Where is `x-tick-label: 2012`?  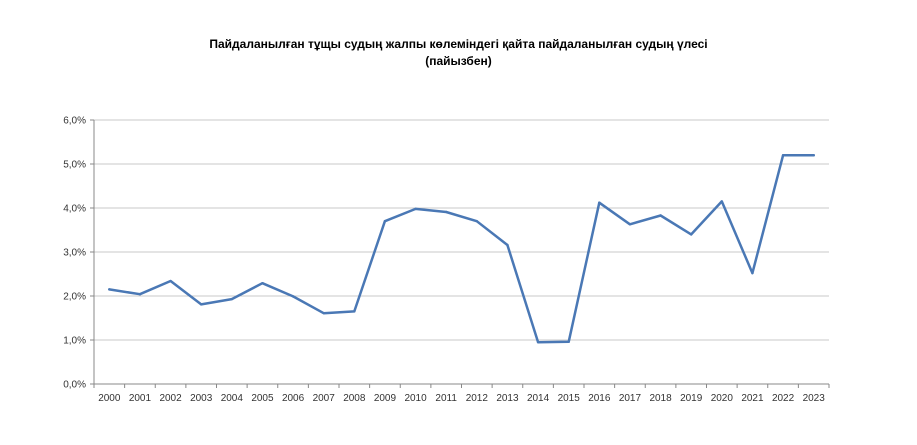
x-tick-label: 2012 is located at coordinates (477, 398).